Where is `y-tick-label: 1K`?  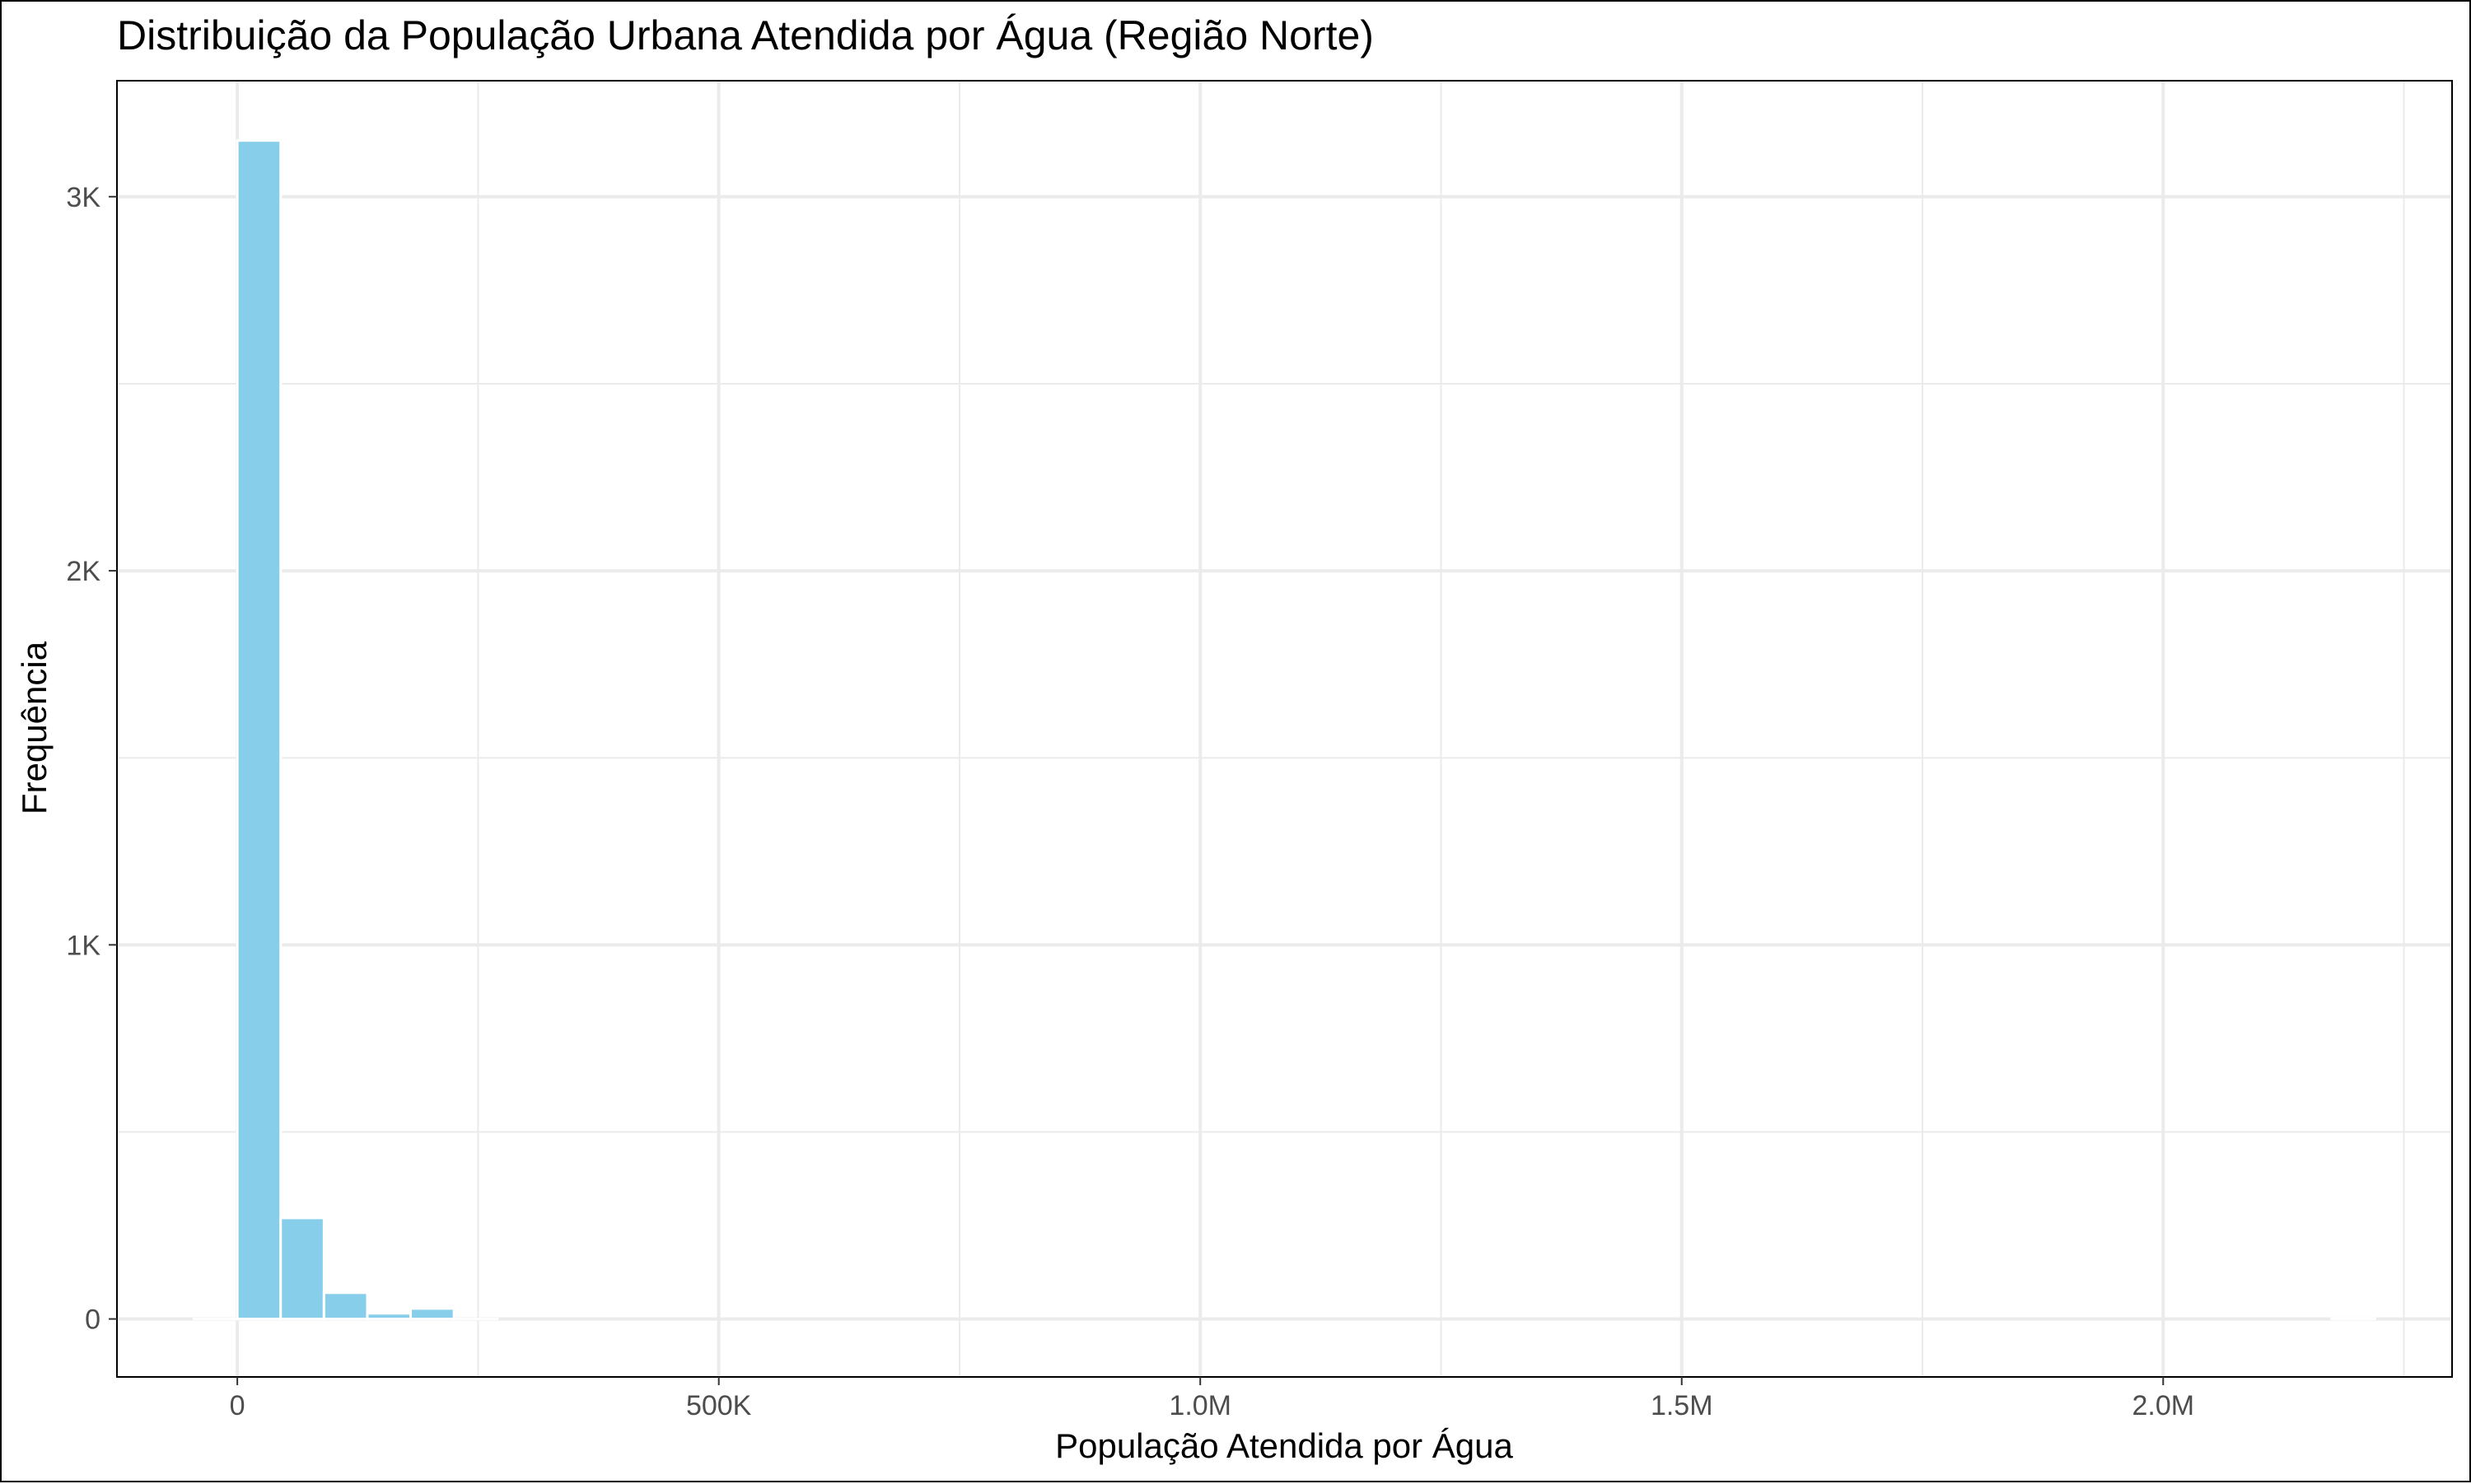
y-tick-label: 1K is located at coordinates (83, 945).